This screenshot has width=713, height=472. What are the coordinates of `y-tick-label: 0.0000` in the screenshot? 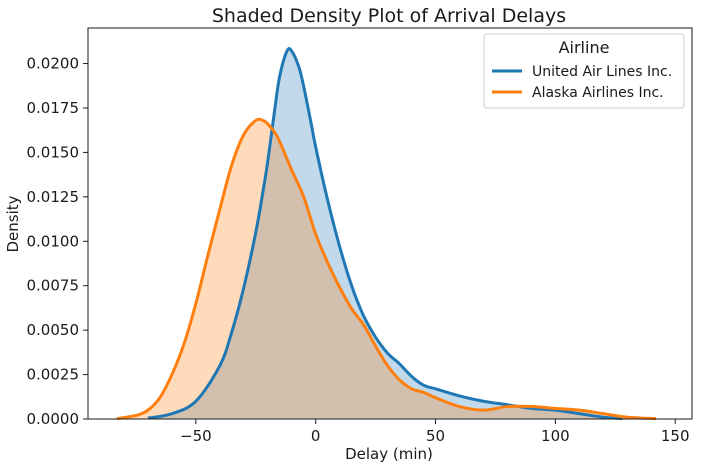 It's located at (53, 419).